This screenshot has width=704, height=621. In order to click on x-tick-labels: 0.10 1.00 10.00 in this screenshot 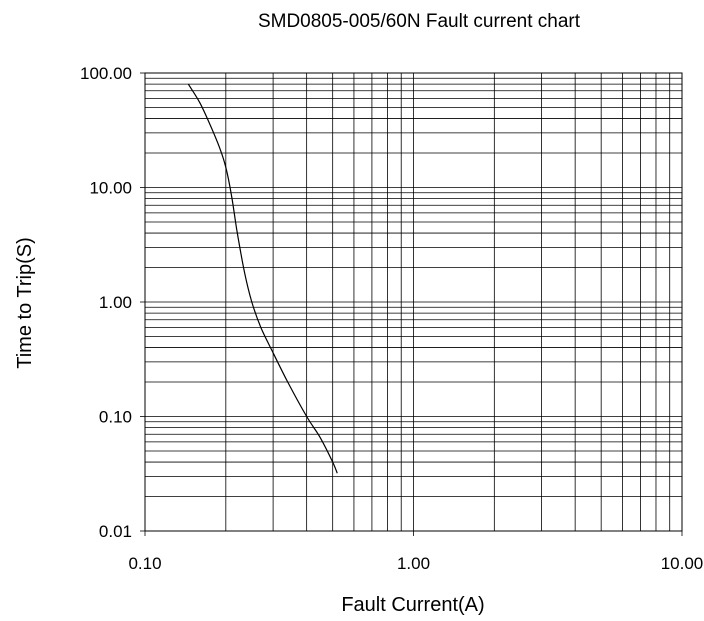, I will do `click(415, 552)`.